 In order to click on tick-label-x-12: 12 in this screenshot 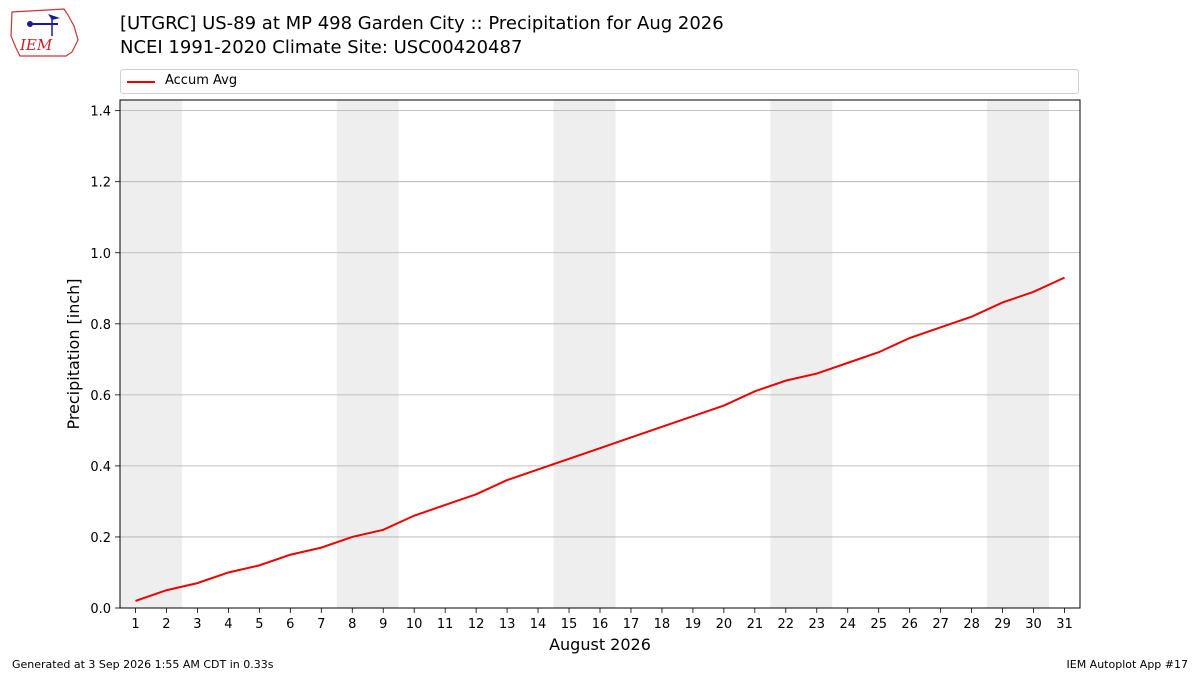, I will do `click(476, 624)`.